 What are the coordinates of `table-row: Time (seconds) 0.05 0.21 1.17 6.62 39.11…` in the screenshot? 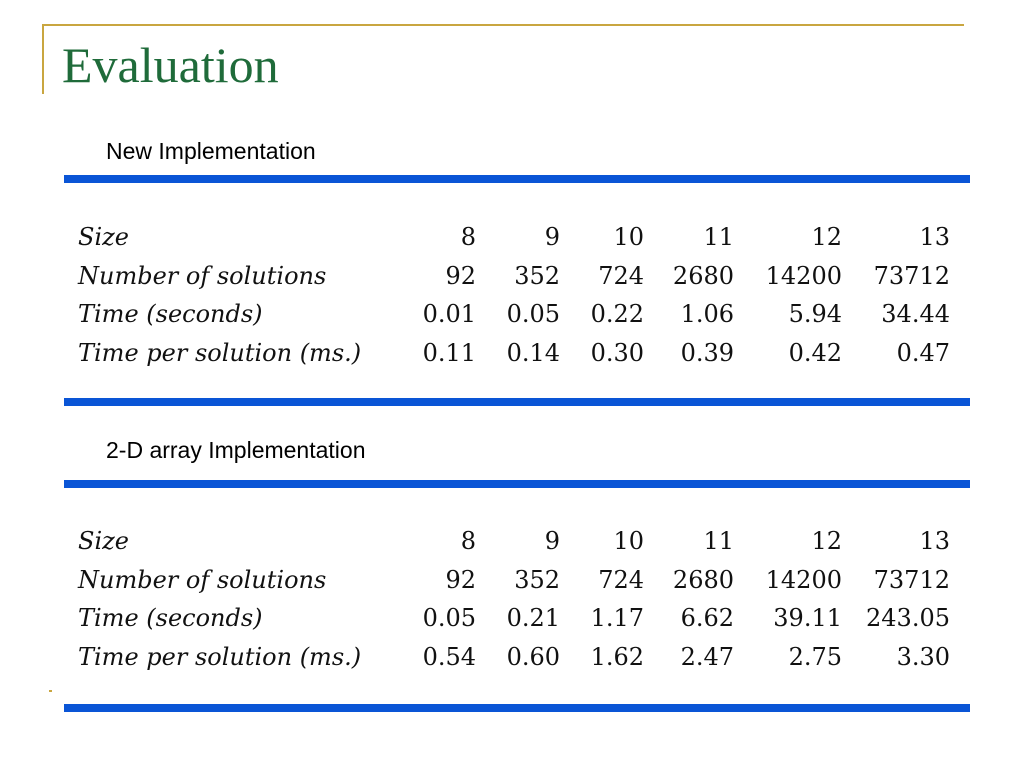 It's located at (514, 618).